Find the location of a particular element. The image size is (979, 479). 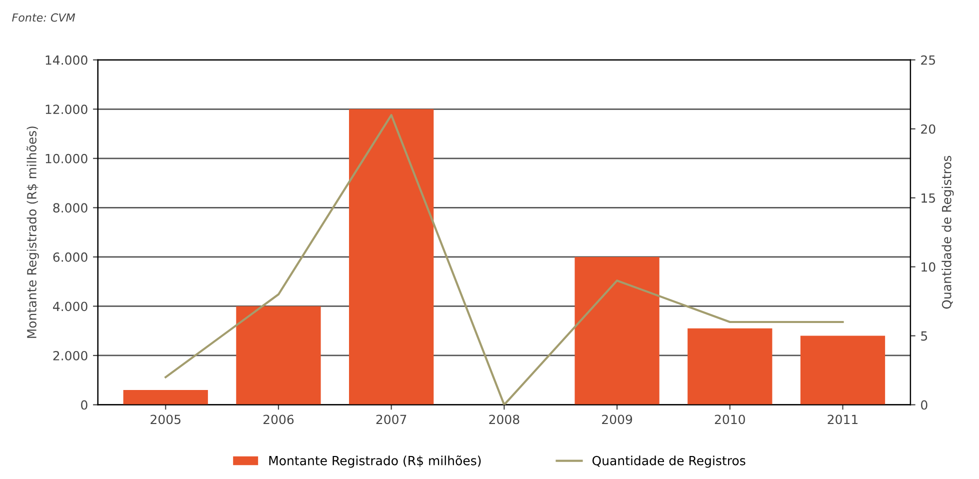

y2-tick-label: 0 is located at coordinates (924, 405).